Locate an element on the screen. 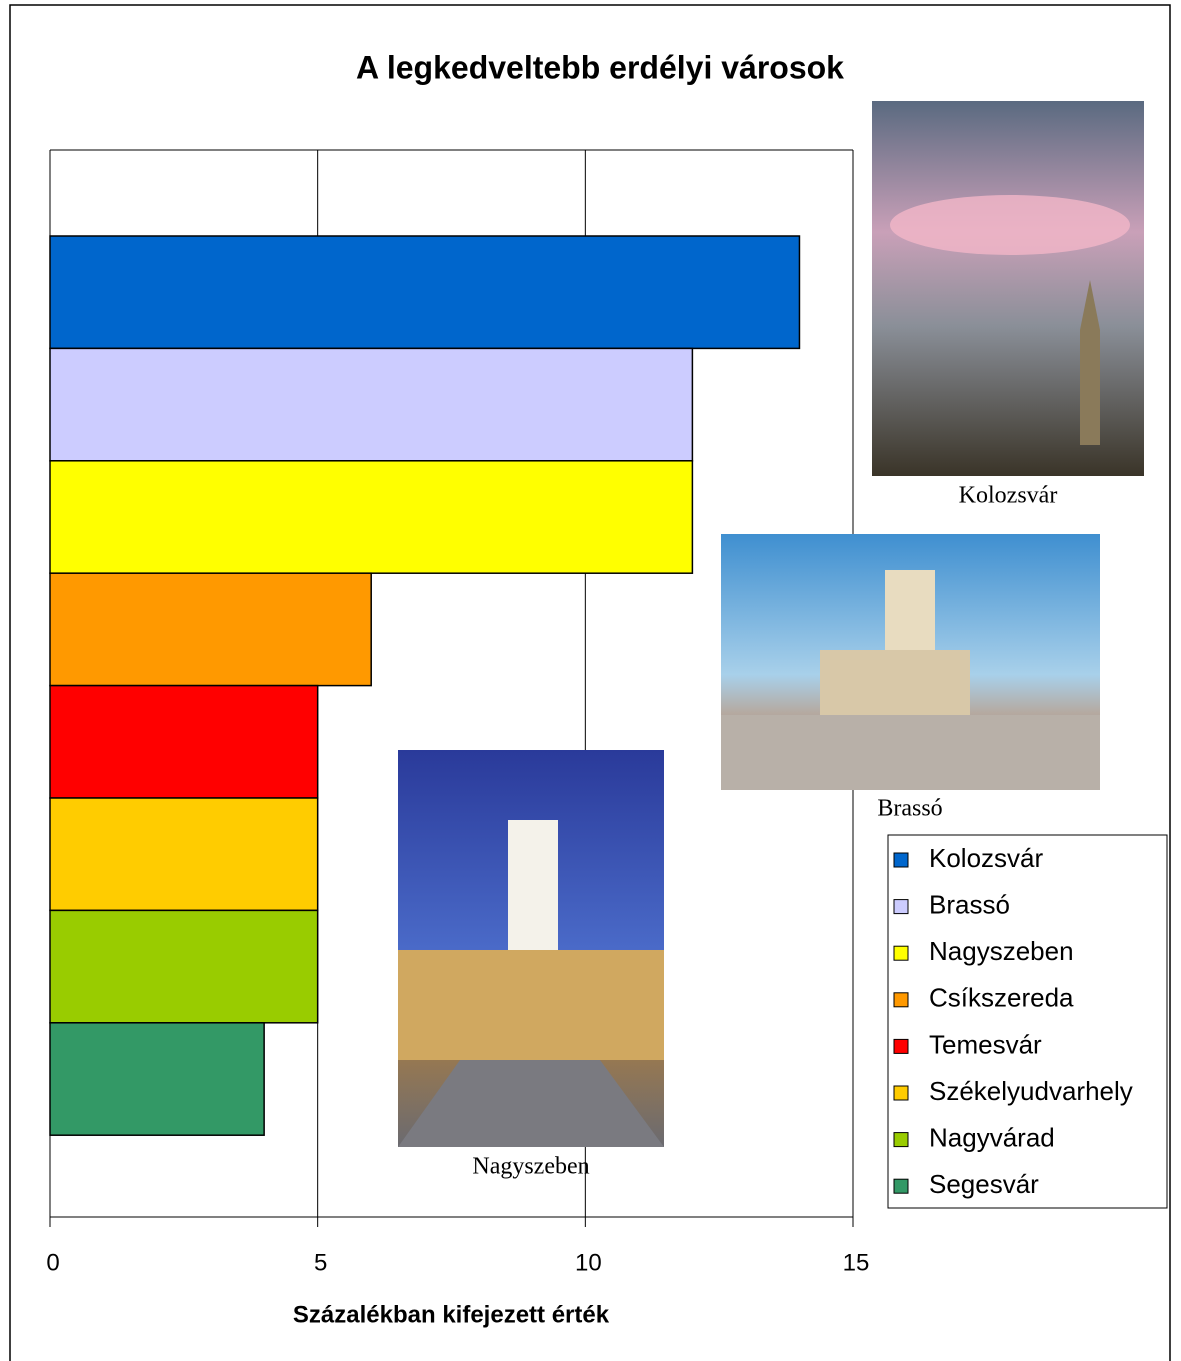 The width and height of the screenshot is (1181, 1361). photo-caption: Nagyszeben is located at coordinates (530, 1167).